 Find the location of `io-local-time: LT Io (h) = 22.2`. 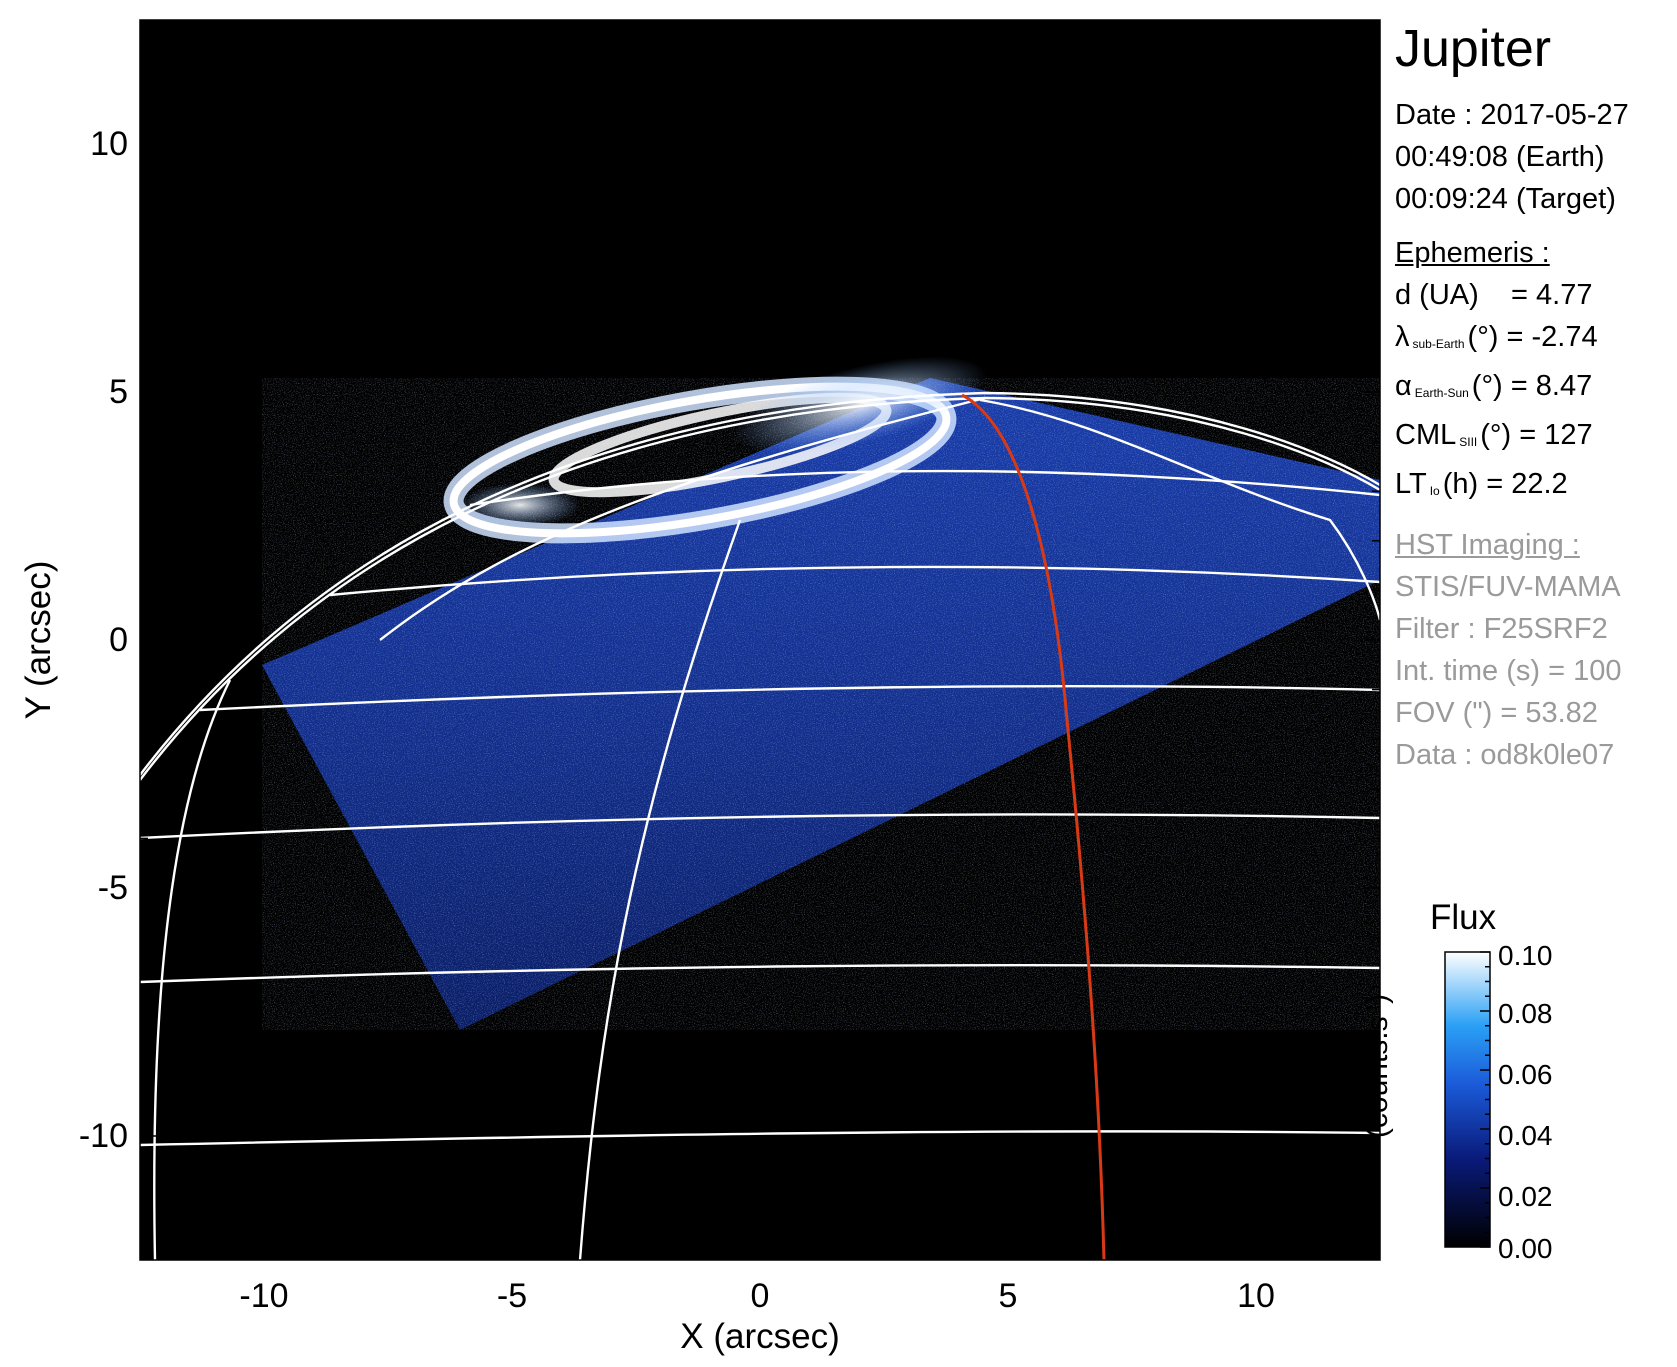

io-local-time: LT Io (h) = 22.2 is located at coordinates (1535, 487).